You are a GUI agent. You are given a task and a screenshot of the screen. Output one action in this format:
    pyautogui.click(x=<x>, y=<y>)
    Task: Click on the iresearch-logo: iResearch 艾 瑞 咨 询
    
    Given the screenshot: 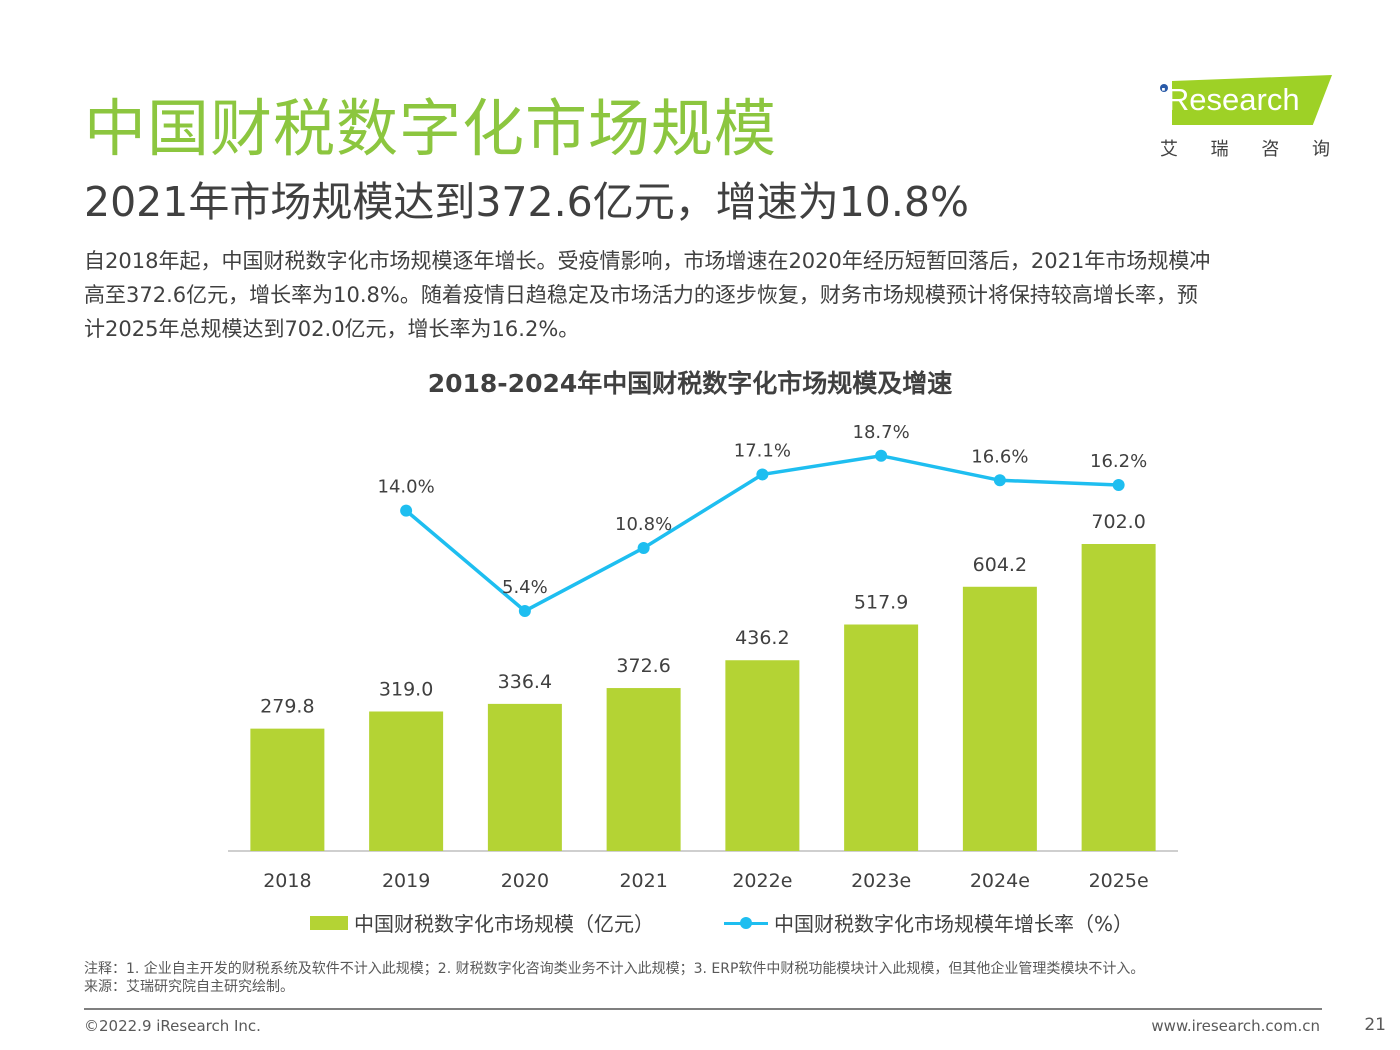 What is the action you would take?
    pyautogui.click(x=1241, y=115)
    